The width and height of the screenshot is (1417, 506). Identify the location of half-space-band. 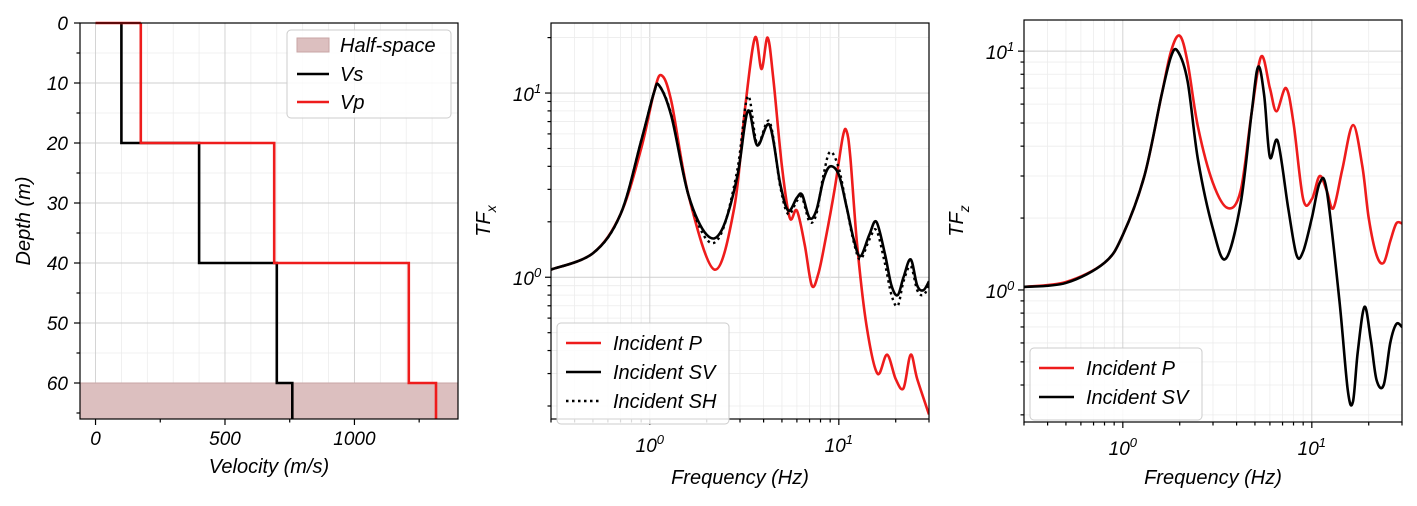
(269, 401).